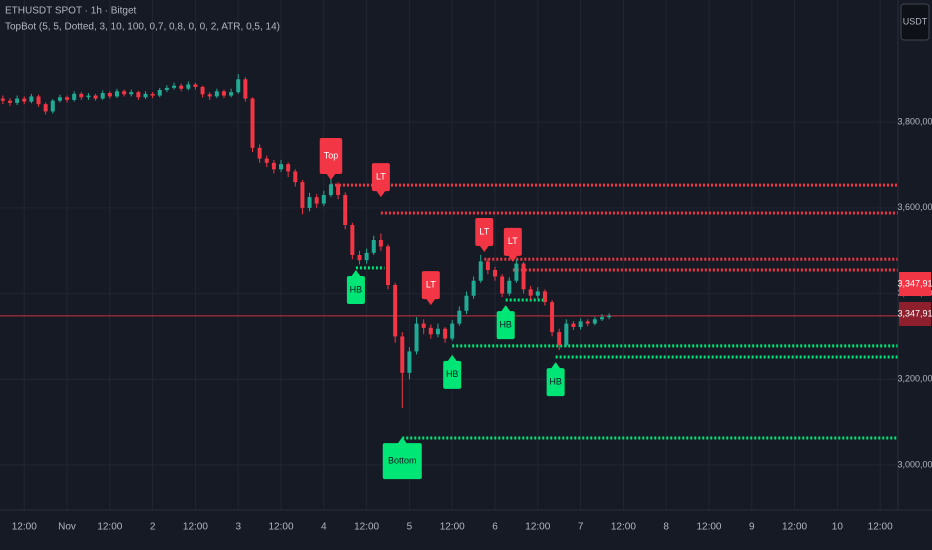  I want to click on x-tick-label: 5, so click(410, 527).